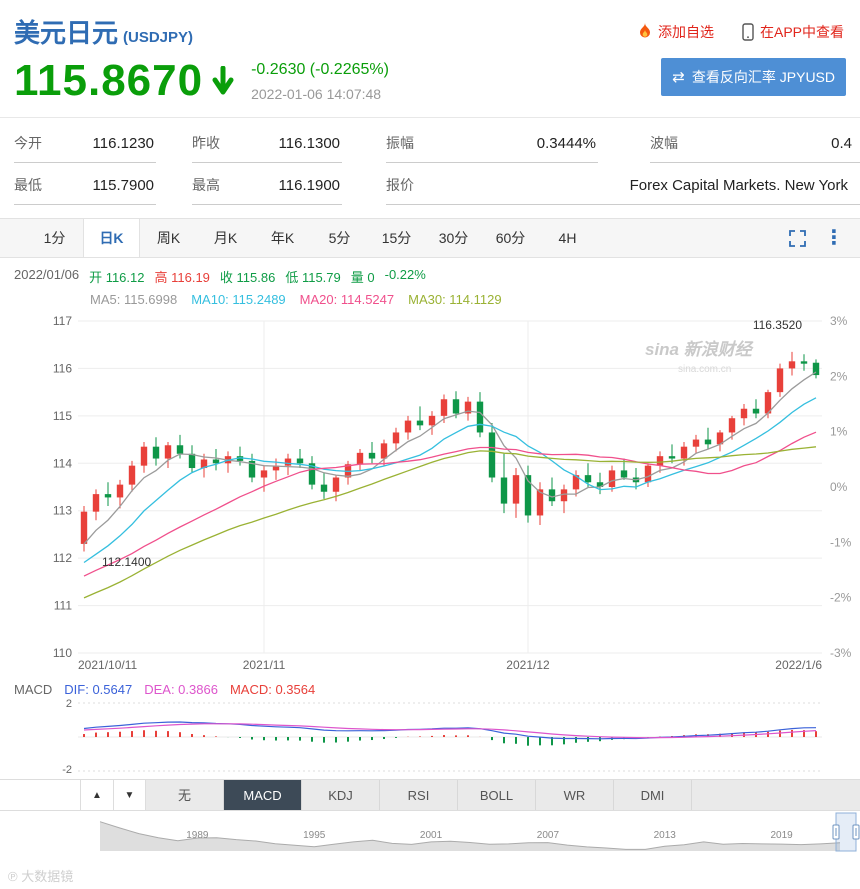 The width and height of the screenshot is (860, 889). Describe the element at coordinates (836, 832) in the screenshot. I see `navigator-left-handle` at that location.